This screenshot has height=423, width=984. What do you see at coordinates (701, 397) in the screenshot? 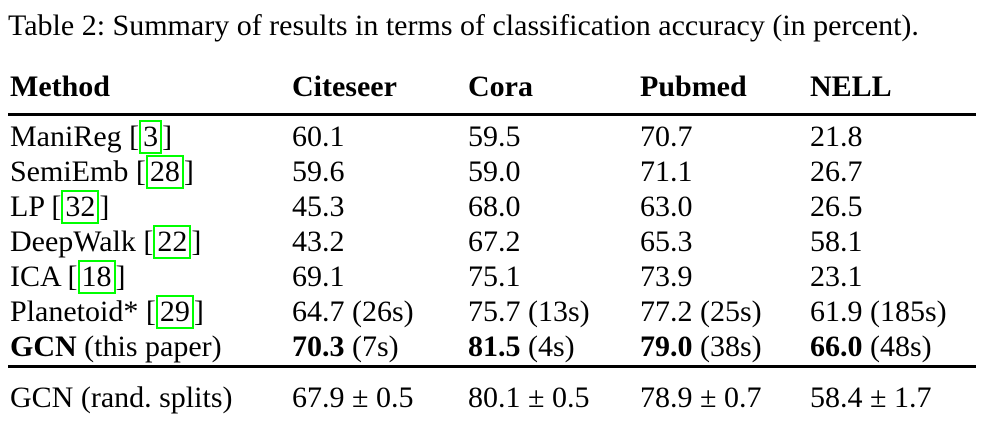
I see `pubmed-value: 78.9 ± 0.7` at bounding box center [701, 397].